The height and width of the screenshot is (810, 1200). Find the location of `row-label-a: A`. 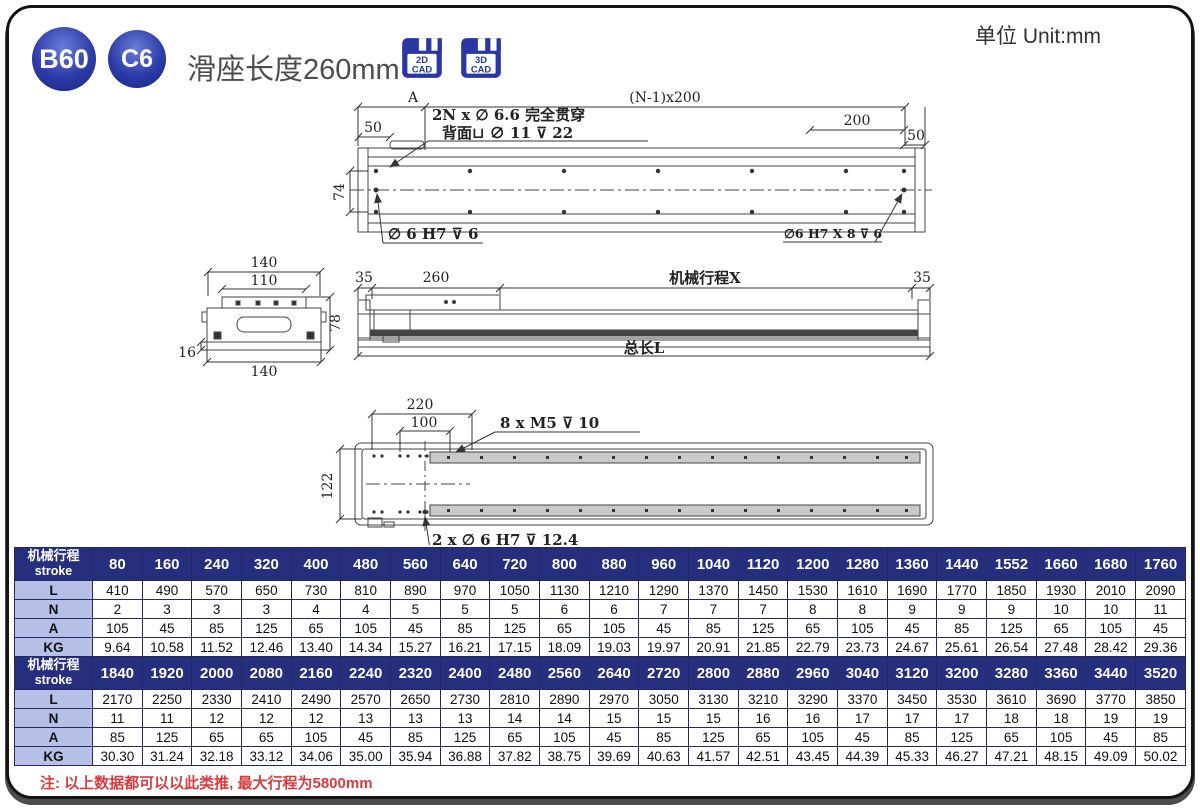

row-label-a: A is located at coordinates (53, 628).